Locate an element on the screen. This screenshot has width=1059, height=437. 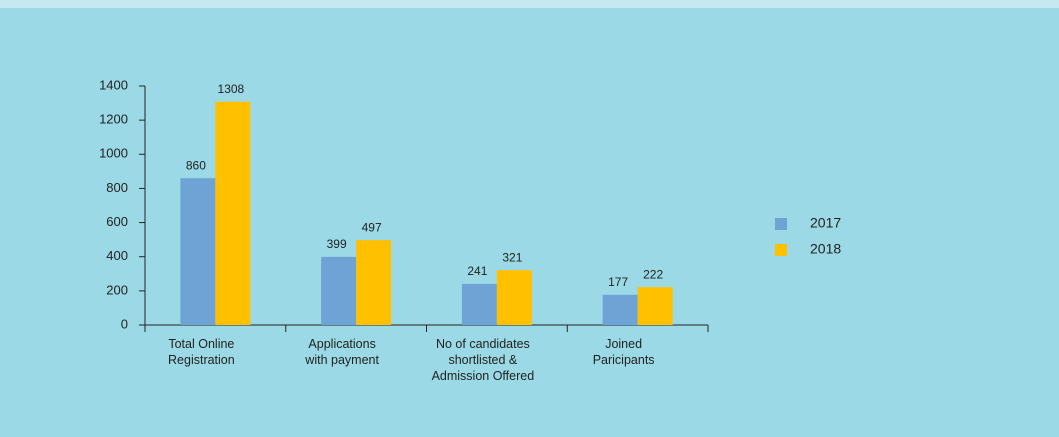
legend-label: 2017 is located at coordinates (825, 223).